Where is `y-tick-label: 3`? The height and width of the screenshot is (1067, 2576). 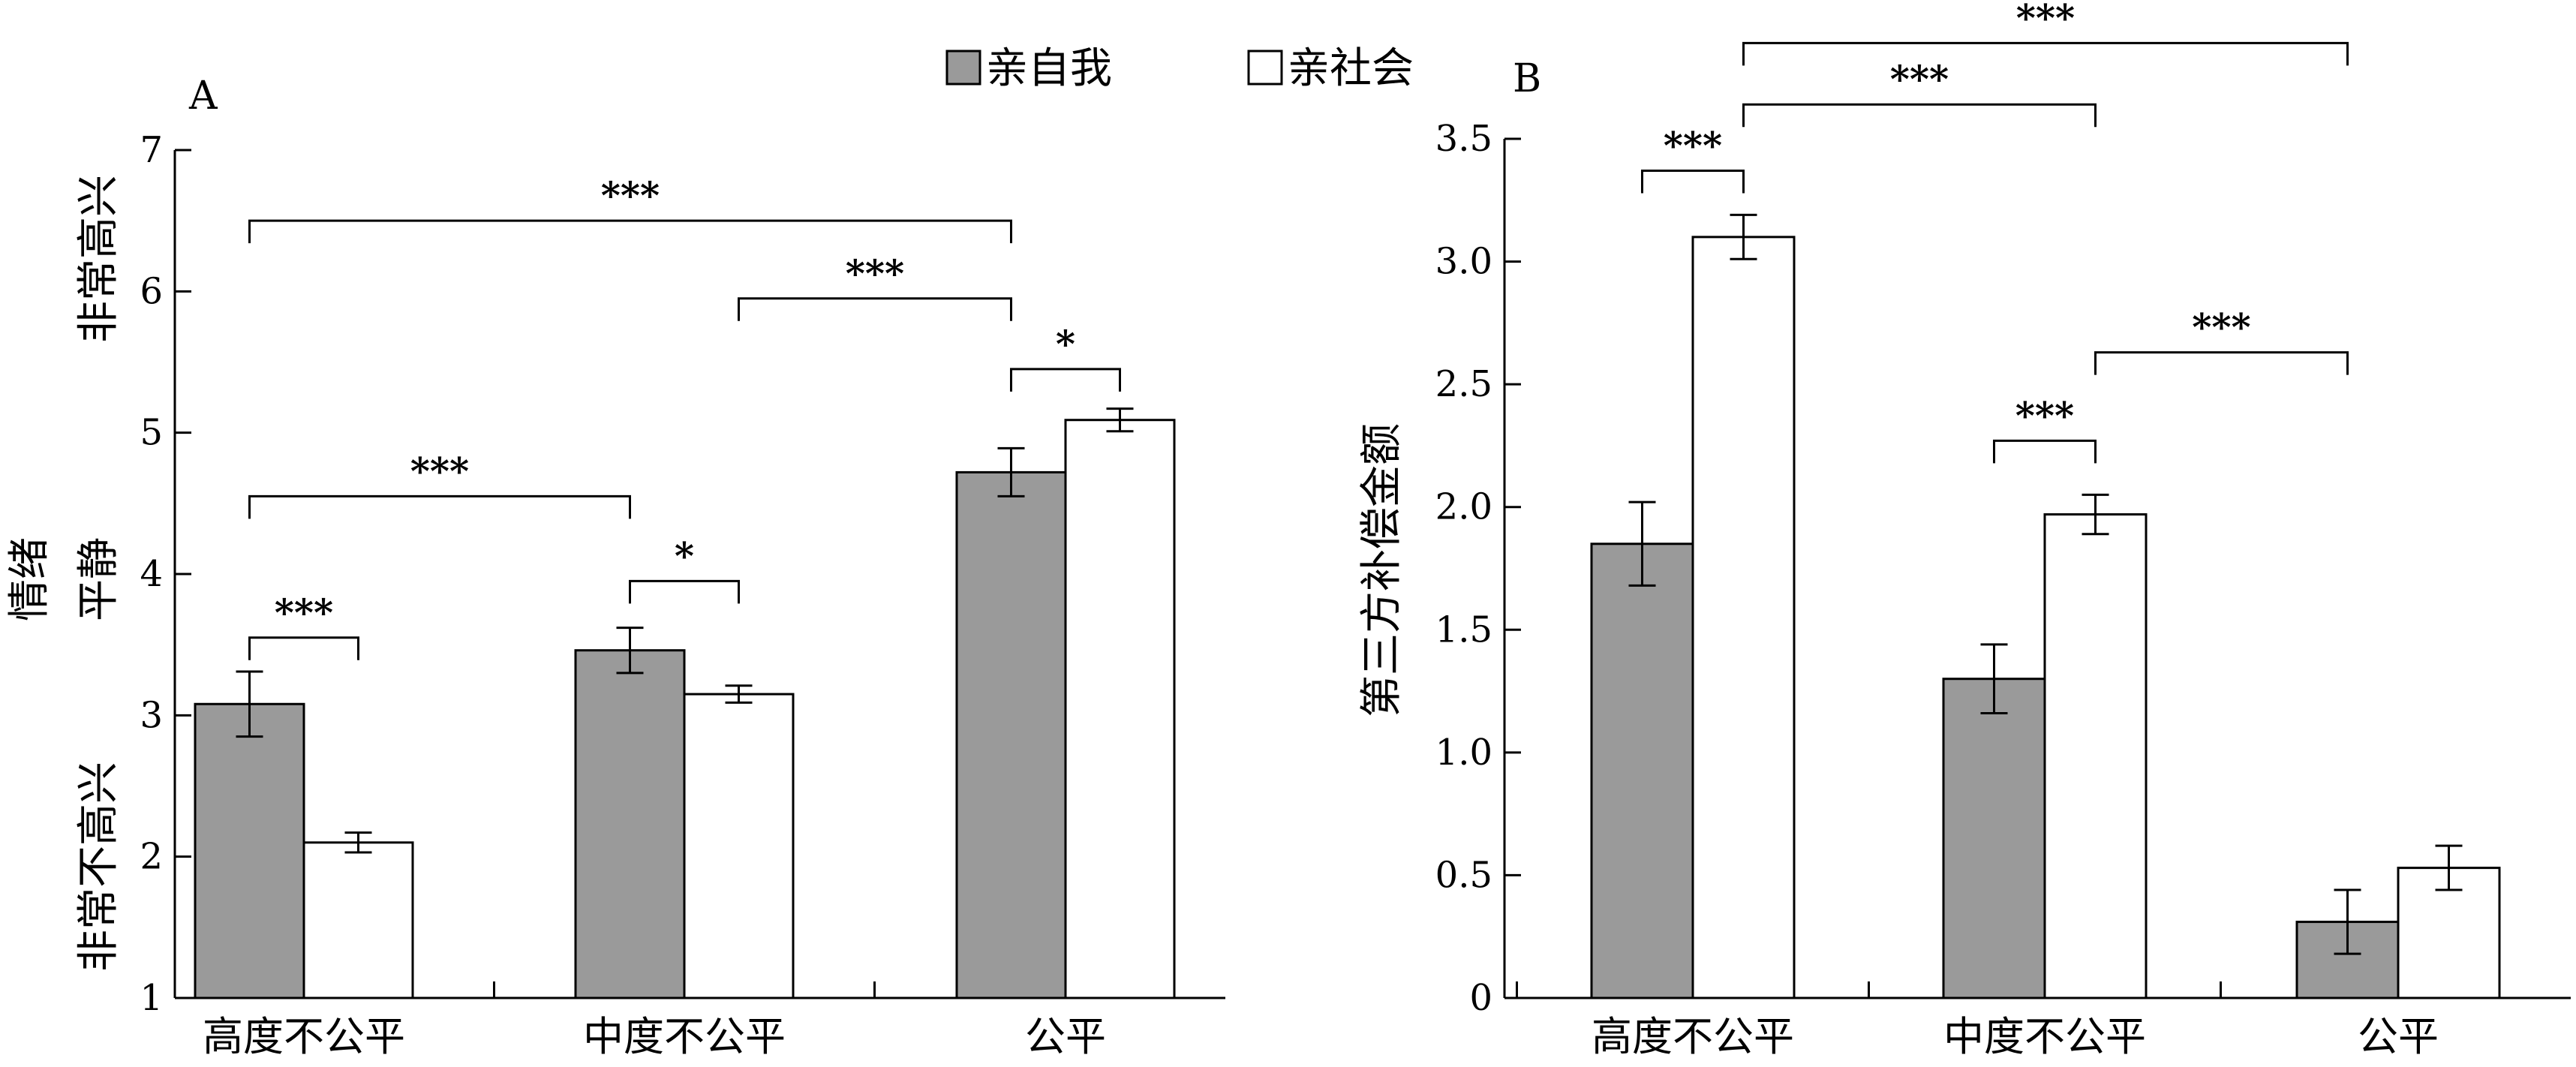
y-tick-label: 3 is located at coordinates (151, 715).